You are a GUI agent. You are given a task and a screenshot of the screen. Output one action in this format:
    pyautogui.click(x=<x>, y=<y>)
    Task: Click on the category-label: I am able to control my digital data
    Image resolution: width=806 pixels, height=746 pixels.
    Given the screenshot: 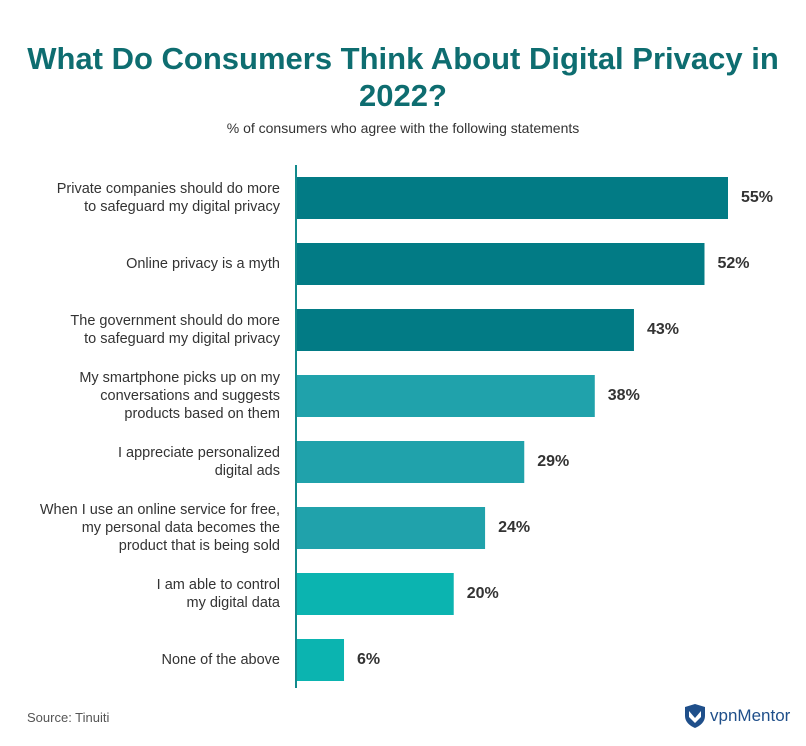 What is the action you would take?
    pyautogui.click(x=218, y=594)
    